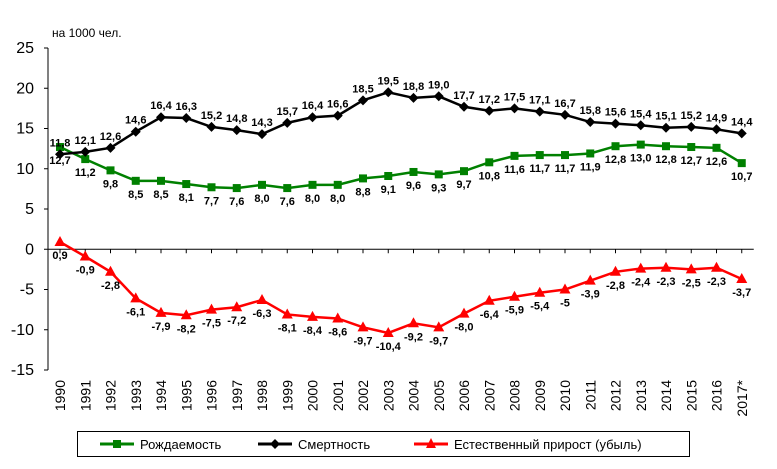 This screenshot has width=777, height=469. I want to click on data-label: 15,7, so click(287, 112).